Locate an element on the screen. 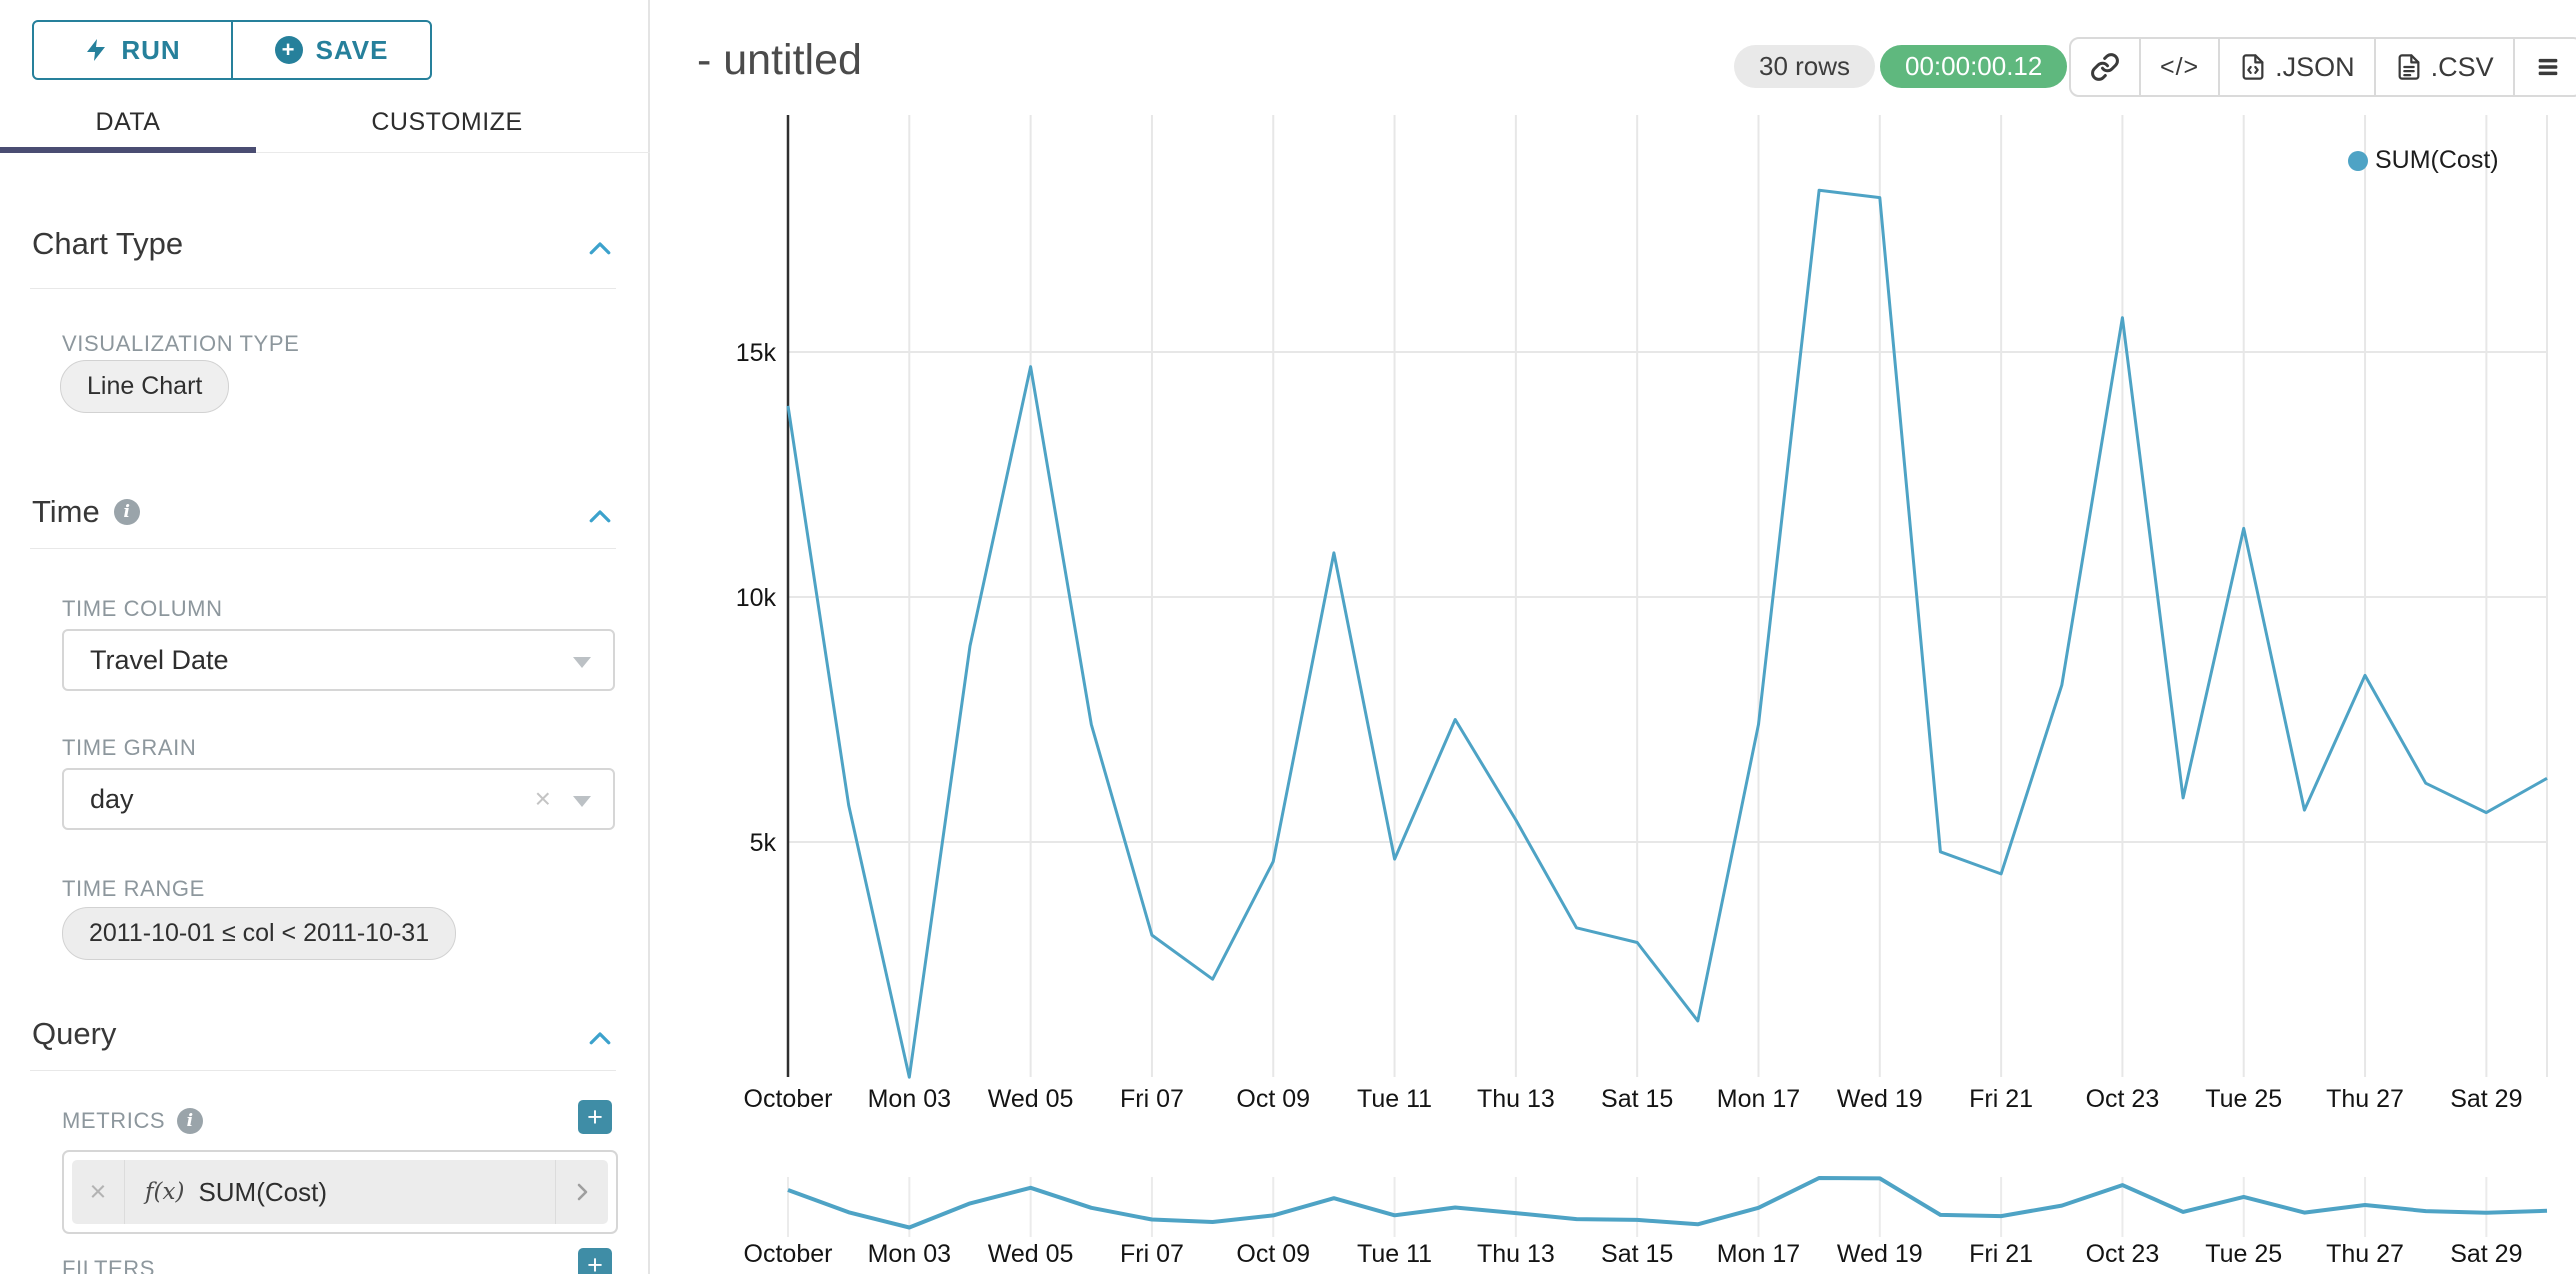 Image resolution: width=2576 pixels, height=1274 pixels. share-link-button is located at coordinates (2105, 67).